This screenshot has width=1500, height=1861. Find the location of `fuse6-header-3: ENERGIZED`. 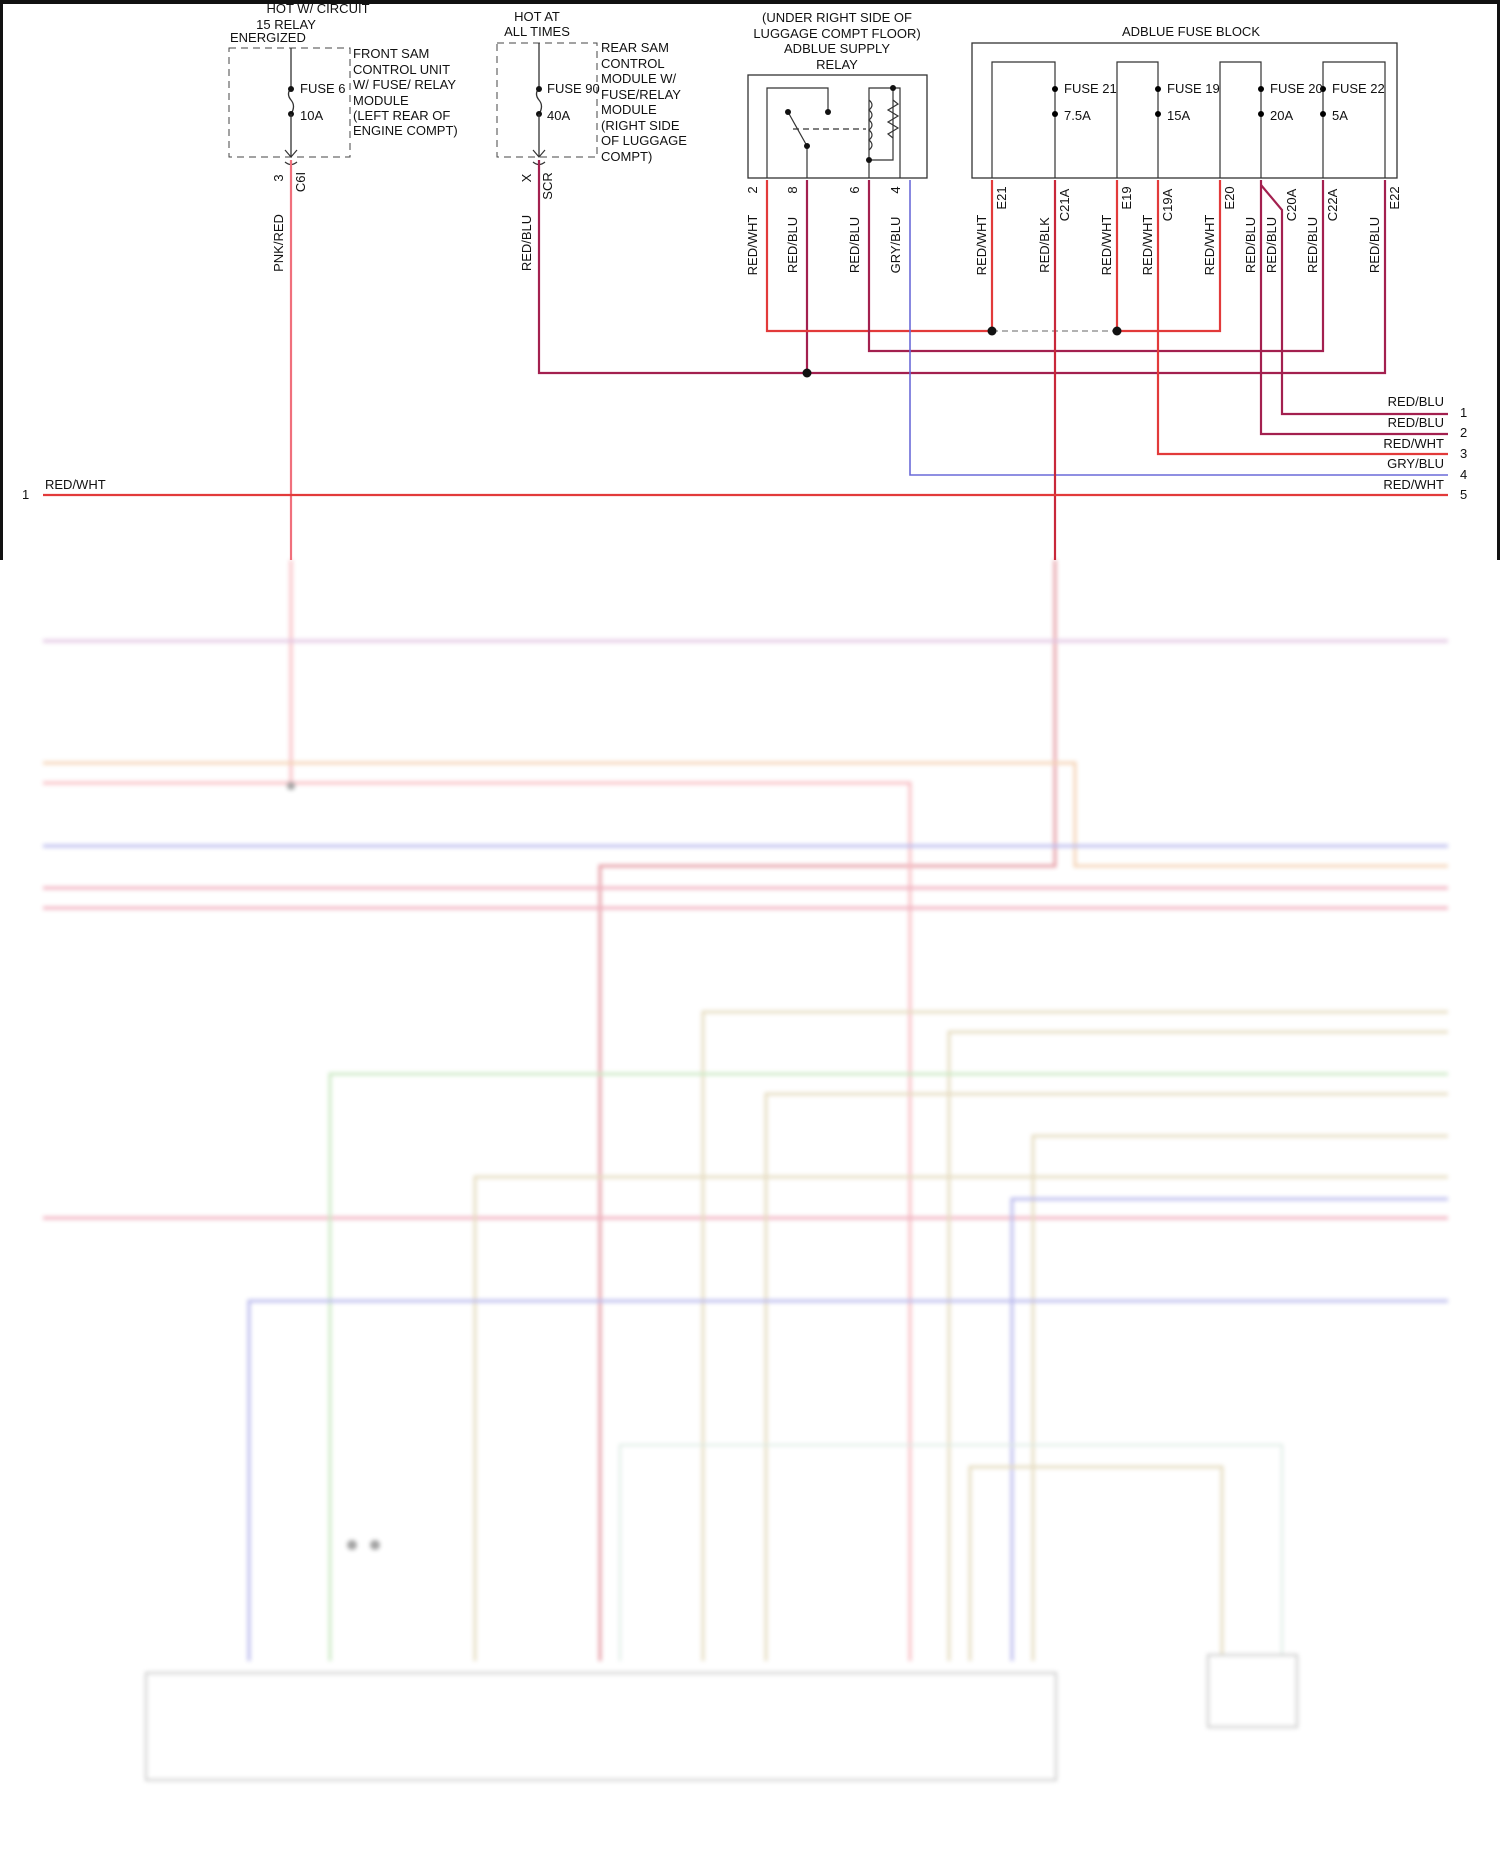

fuse6-header-3: ENERGIZED is located at coordinates (268, 37).